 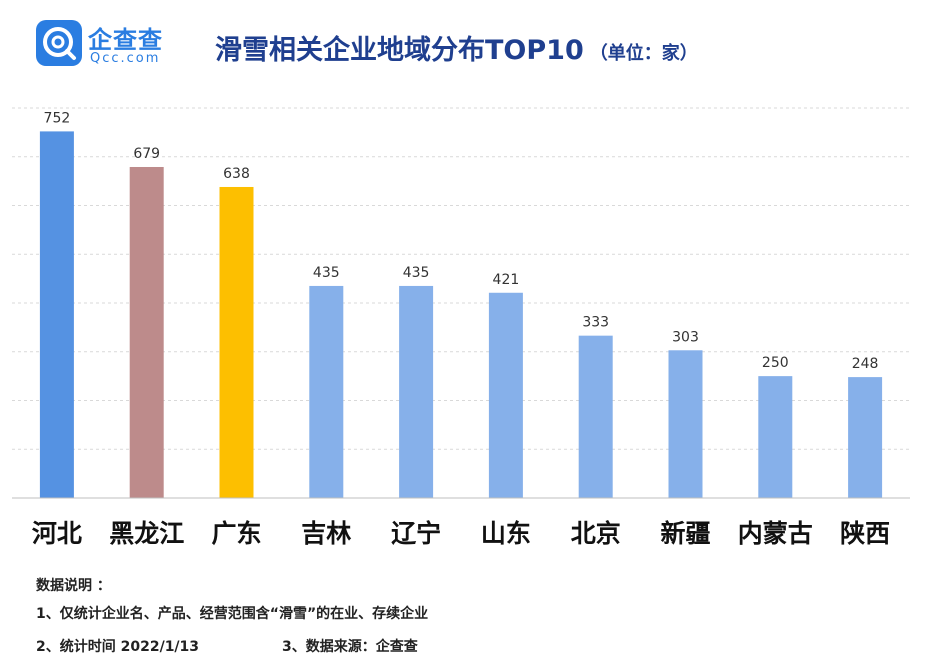 What do you see at coordinates (146, 154) in the screenshot?
I see `data-label-1: 679` at bounding box center [146, 154].